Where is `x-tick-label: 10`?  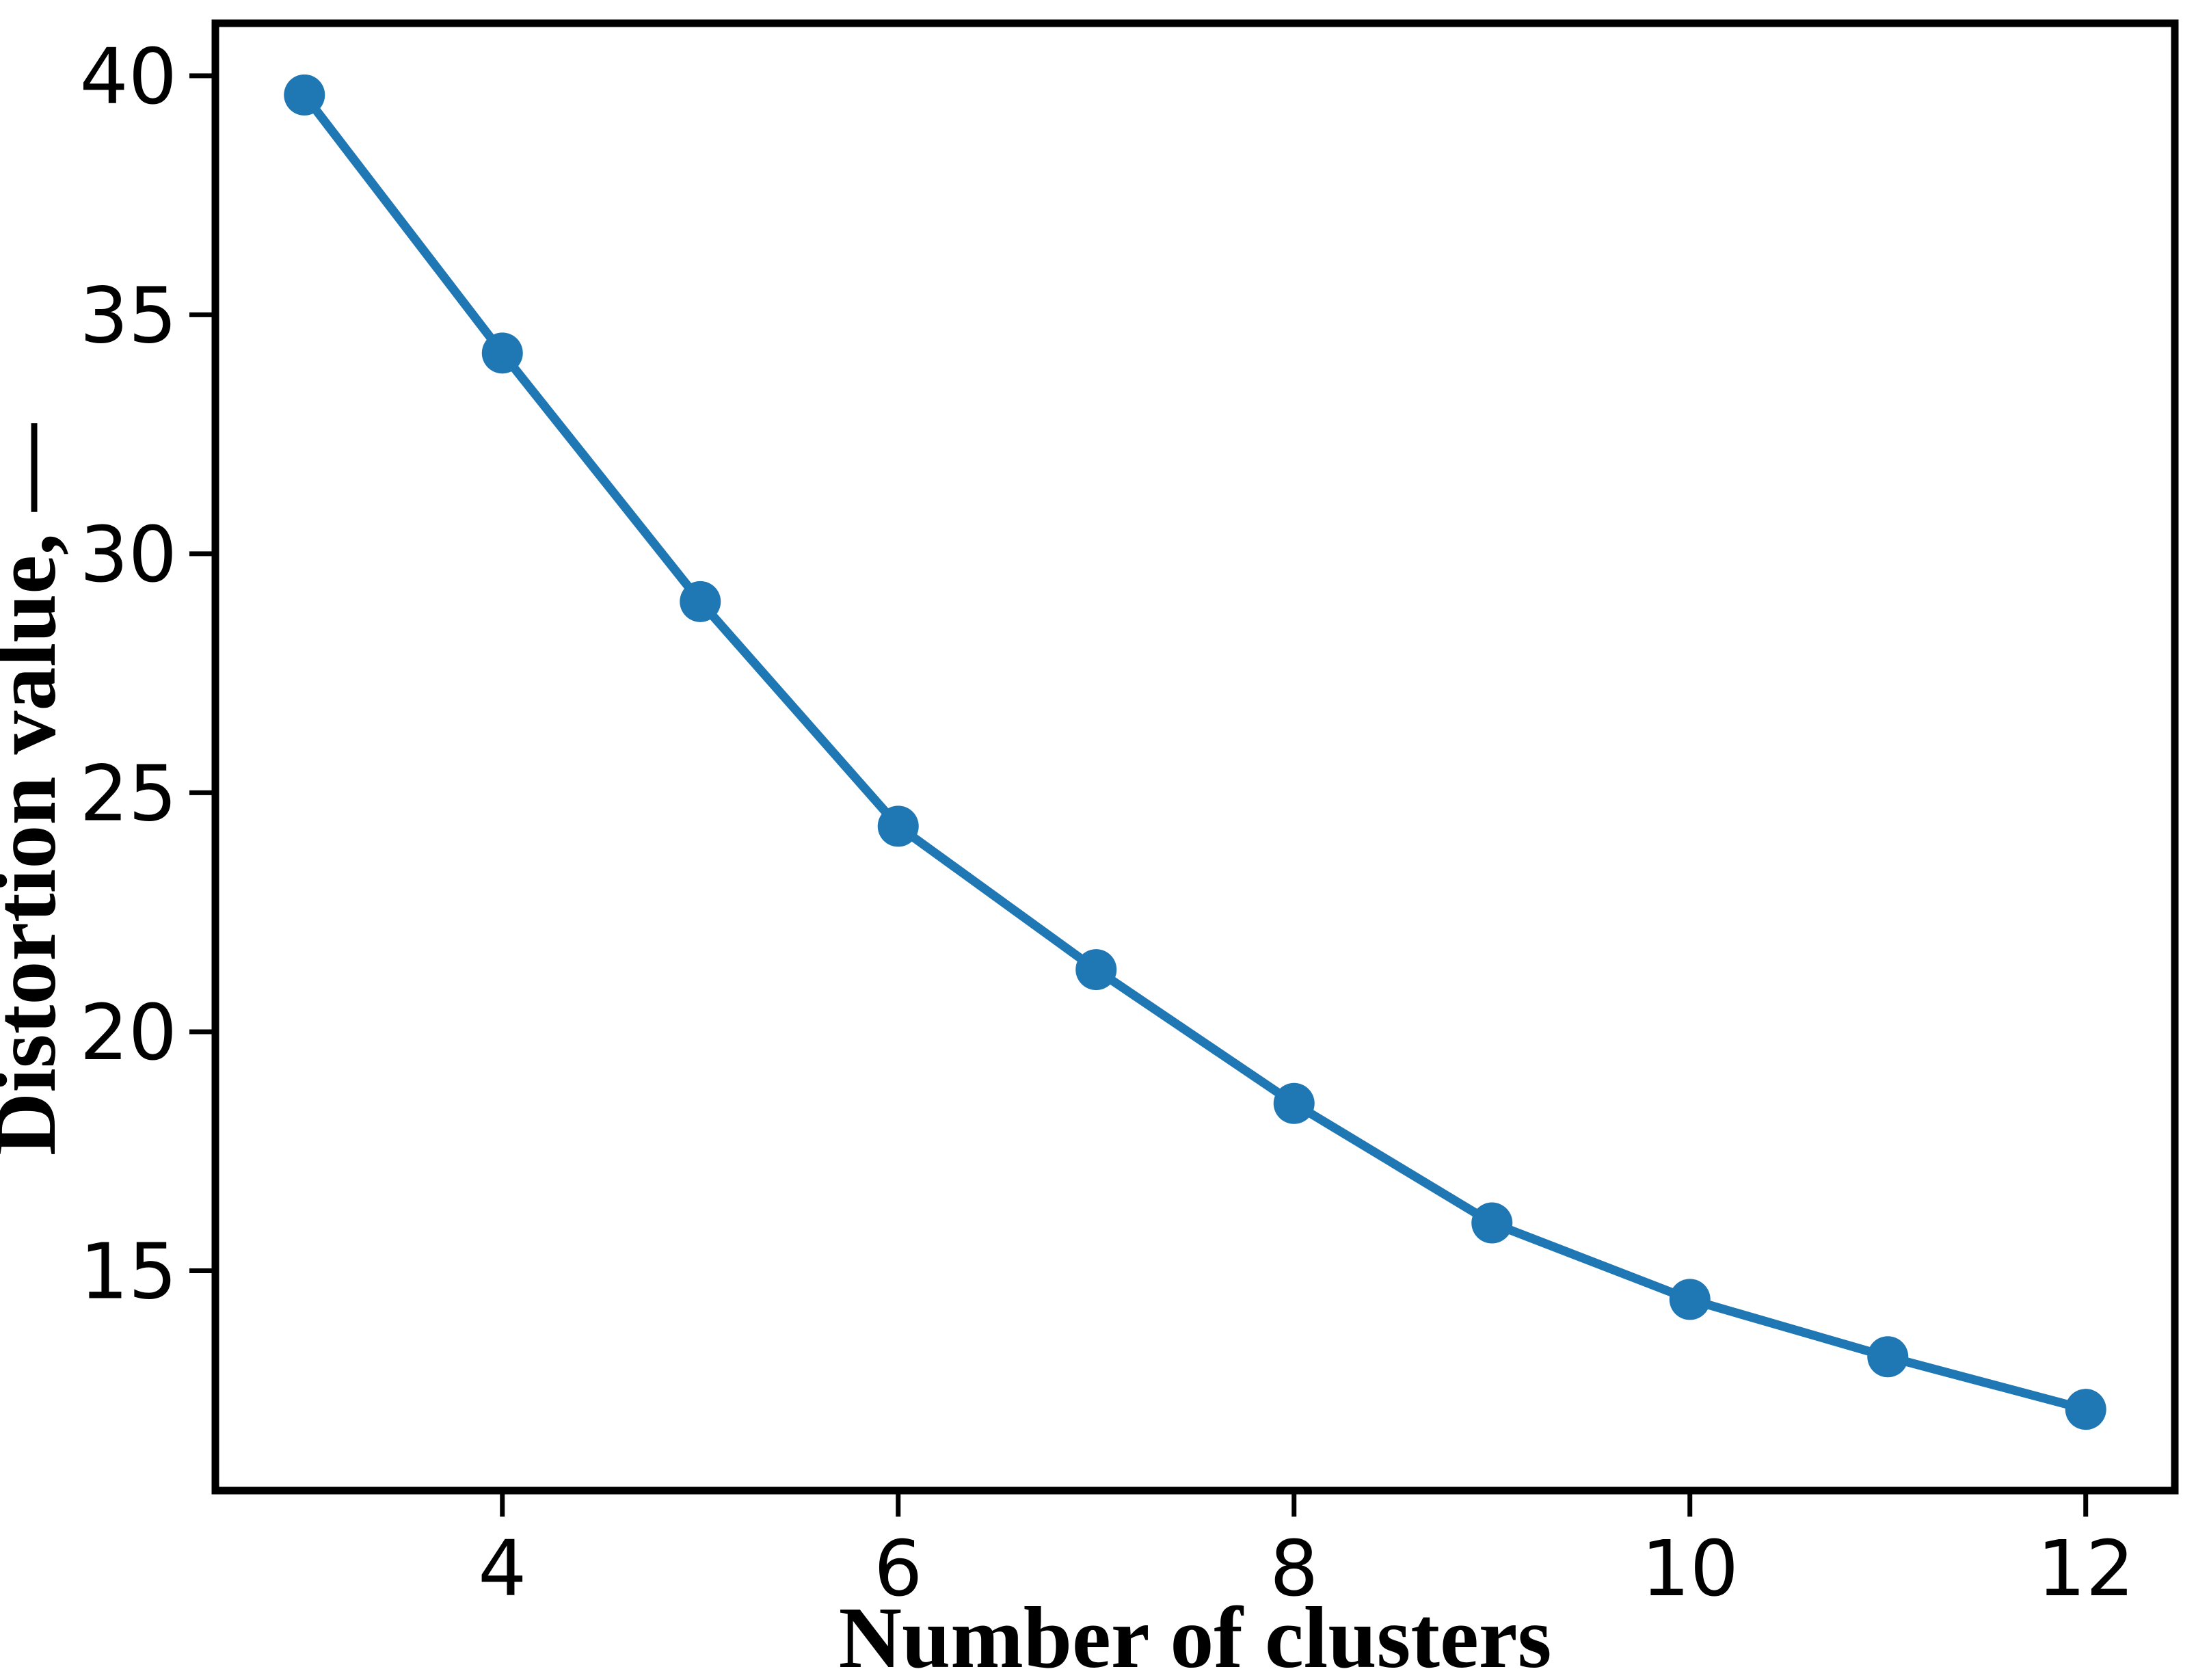 x-tick-label: 10 is located at coordinates (1690, 1569).